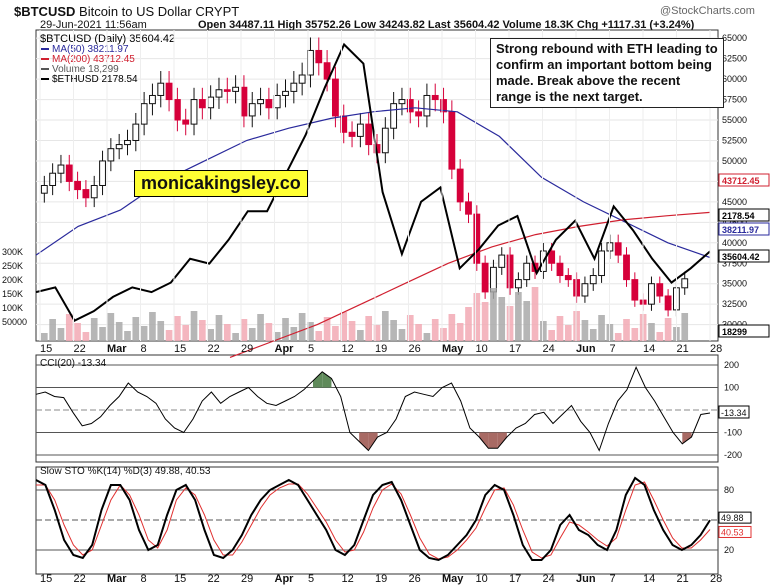 This screenshot has height=586, width=774. Describe the element at coordinates (373, 409) in the screenshot. I see `cci-line` at that location.